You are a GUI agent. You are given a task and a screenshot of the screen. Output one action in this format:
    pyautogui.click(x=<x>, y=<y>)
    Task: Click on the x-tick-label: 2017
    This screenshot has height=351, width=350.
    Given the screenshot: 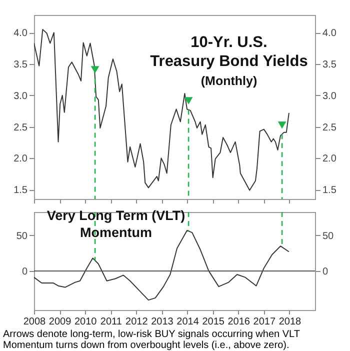 What is the action you would take?
    pyautogui.click(x=264, y=322)
    